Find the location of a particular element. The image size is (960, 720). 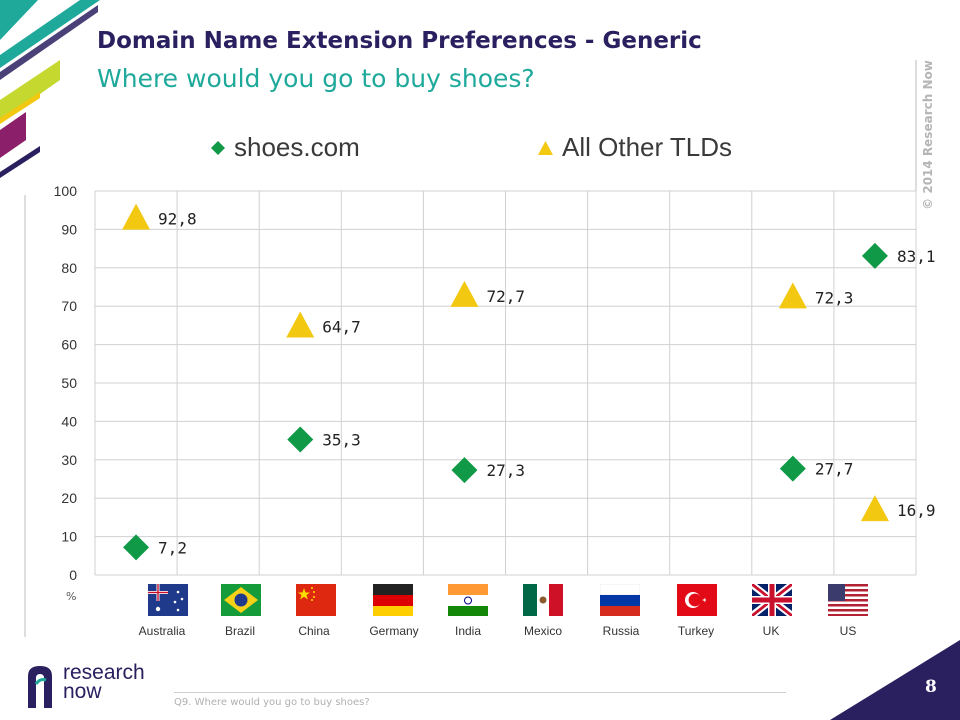

y-tick-label: 40 is located at coordinates (69, 421).